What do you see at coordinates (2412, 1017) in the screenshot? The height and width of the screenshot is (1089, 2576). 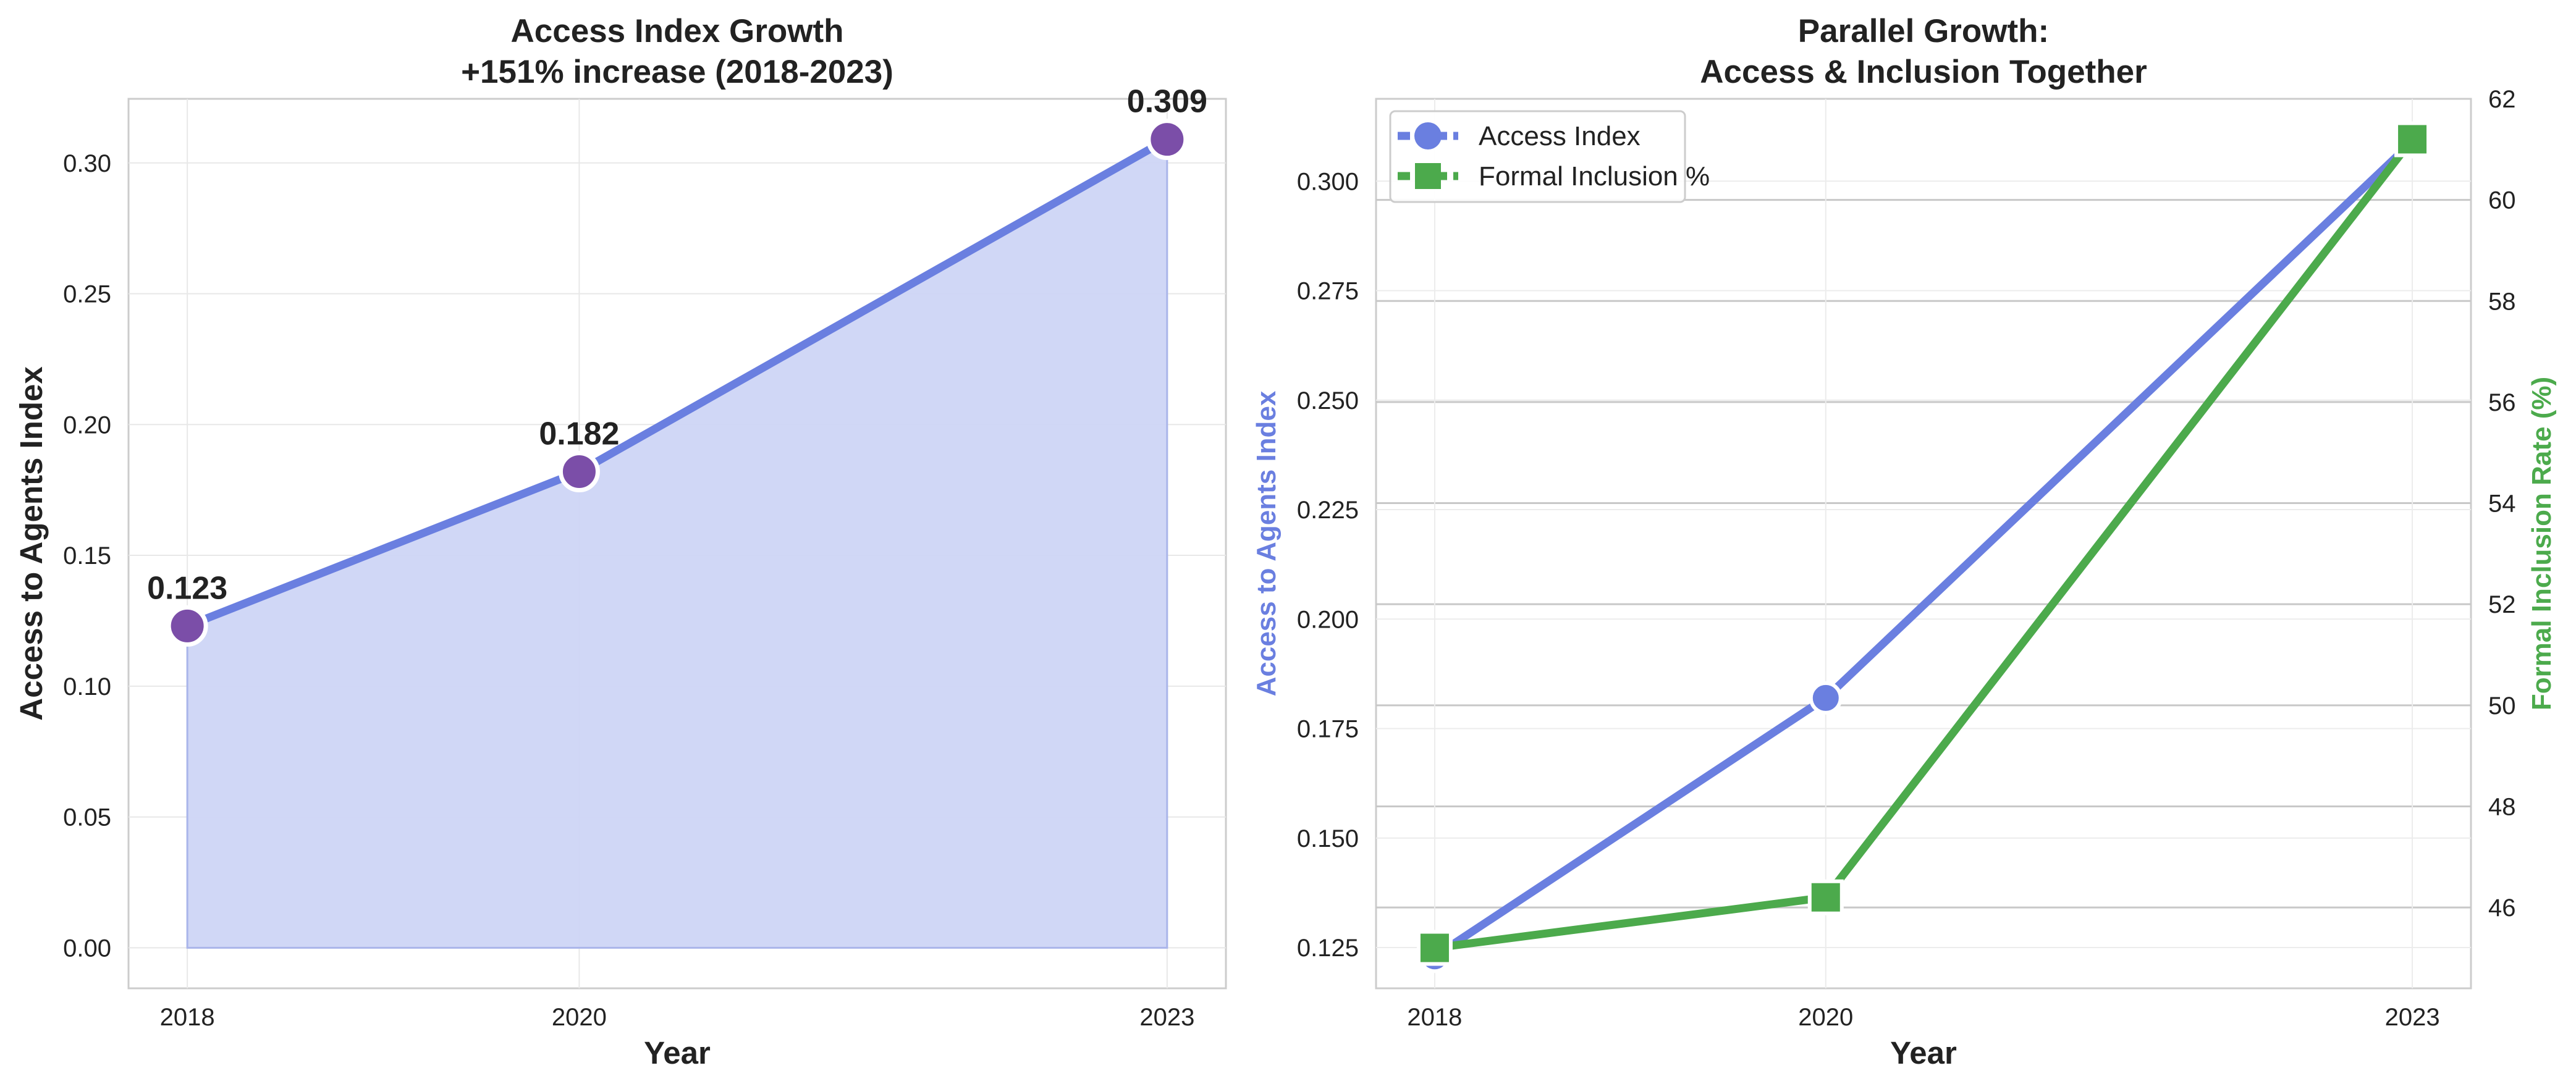 I see `right-x-tick-label: 2023` at bounding box center [2412, 1017].